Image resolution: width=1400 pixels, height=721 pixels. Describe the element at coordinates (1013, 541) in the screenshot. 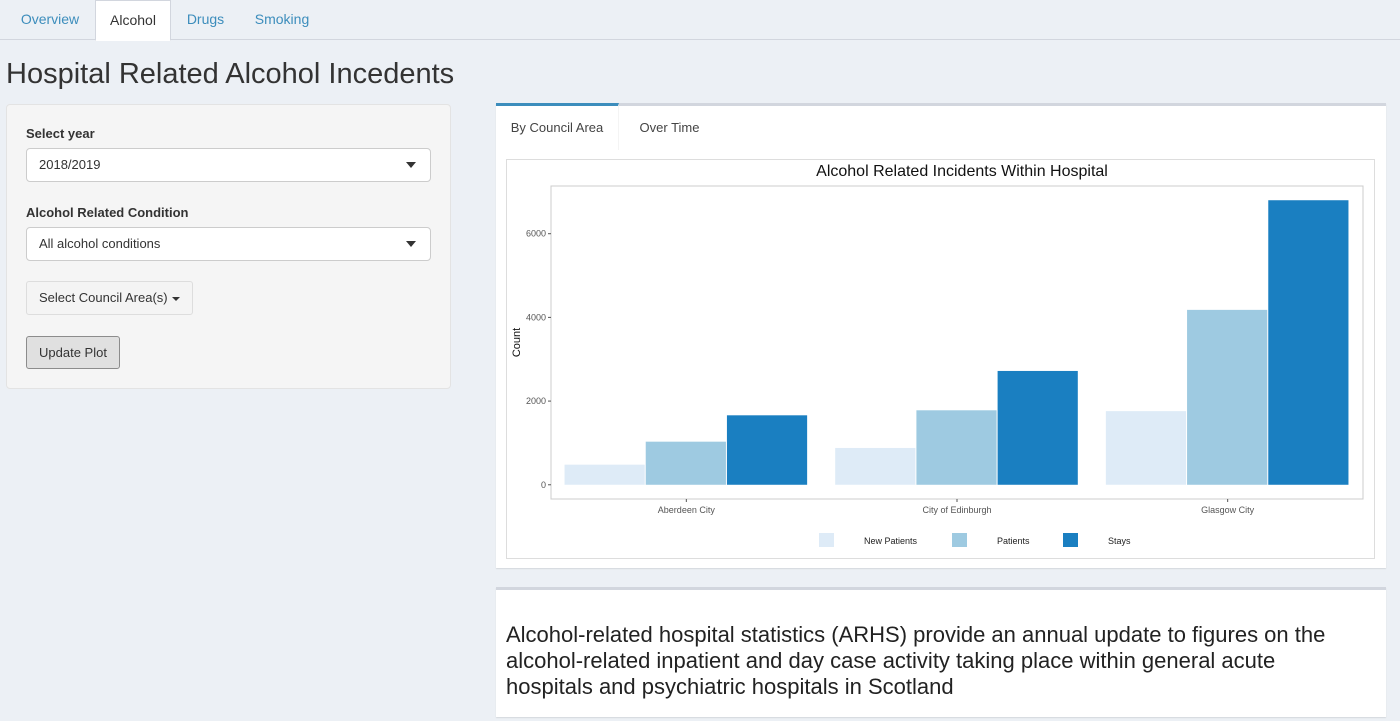

I see `legend-label: Patients` at that location.